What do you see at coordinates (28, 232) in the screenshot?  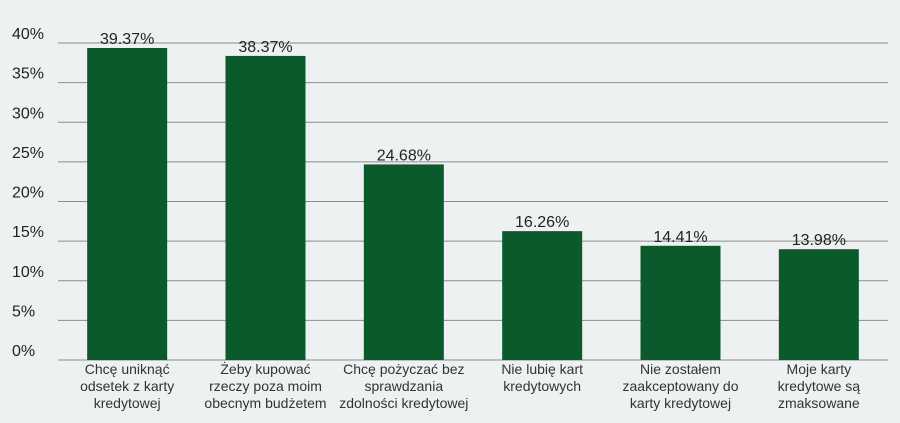 I see `y-tick-label: 15%` at bounding box center [28, 232].